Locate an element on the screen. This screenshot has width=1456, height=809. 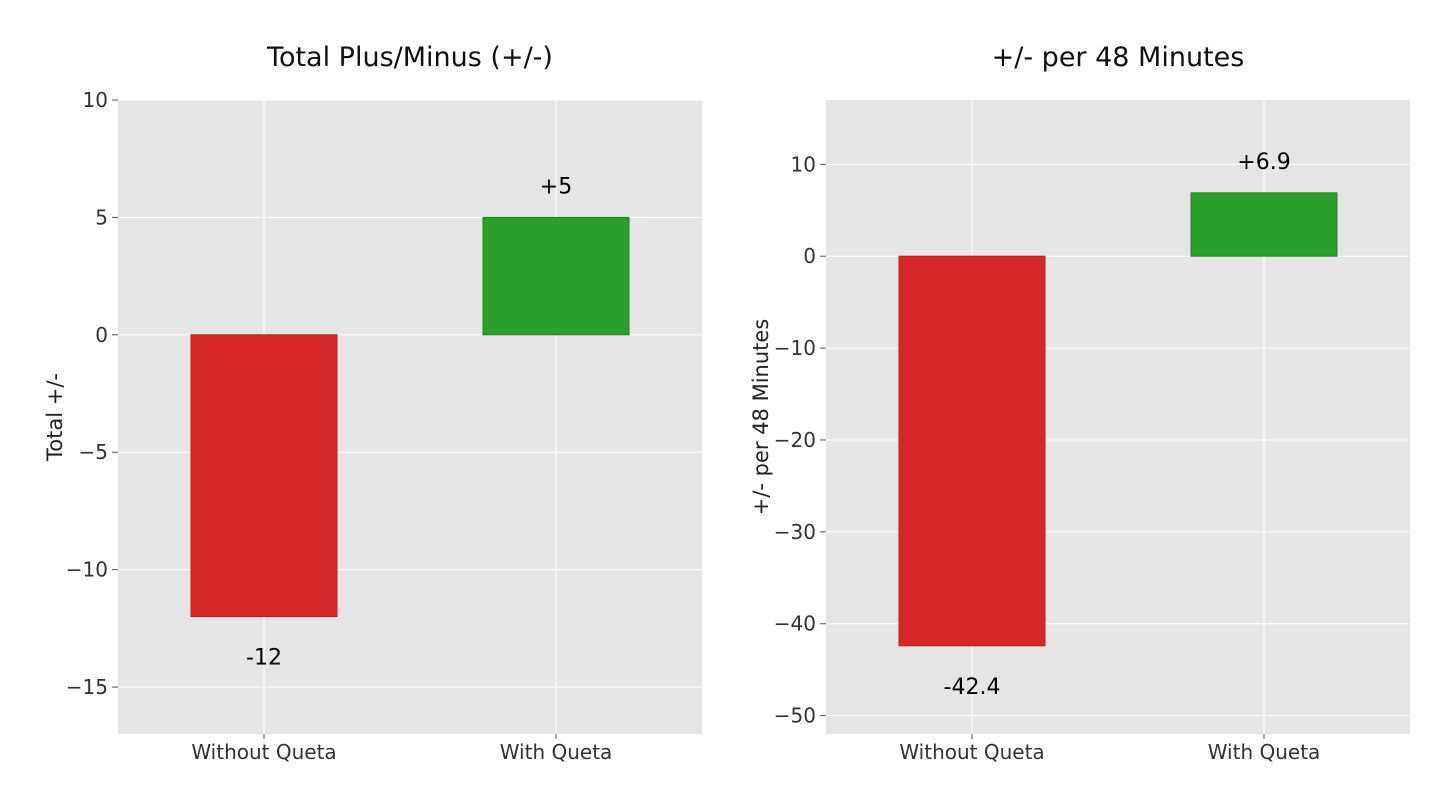
y-tick-label: −15 is located at coordinates (87, 687).